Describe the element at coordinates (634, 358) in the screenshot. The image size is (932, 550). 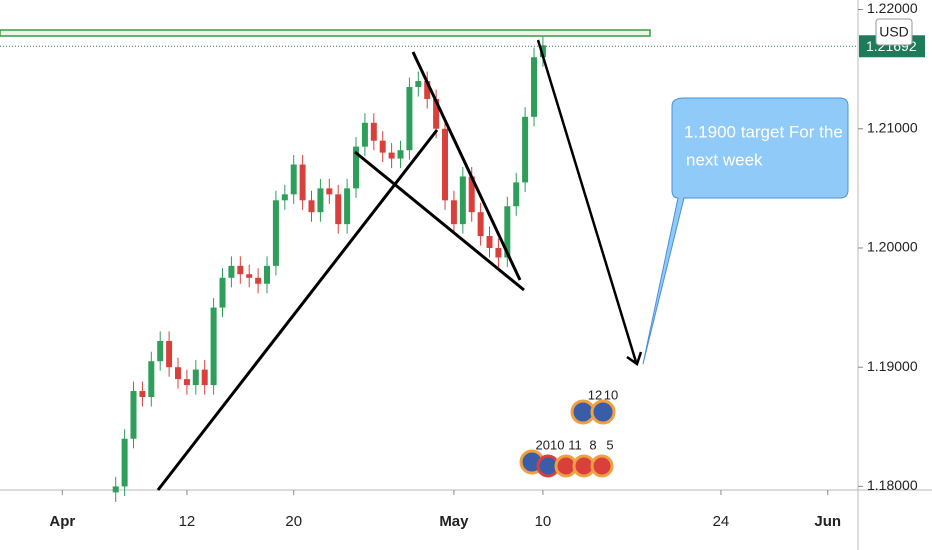
I see `arrow-head` at that location.